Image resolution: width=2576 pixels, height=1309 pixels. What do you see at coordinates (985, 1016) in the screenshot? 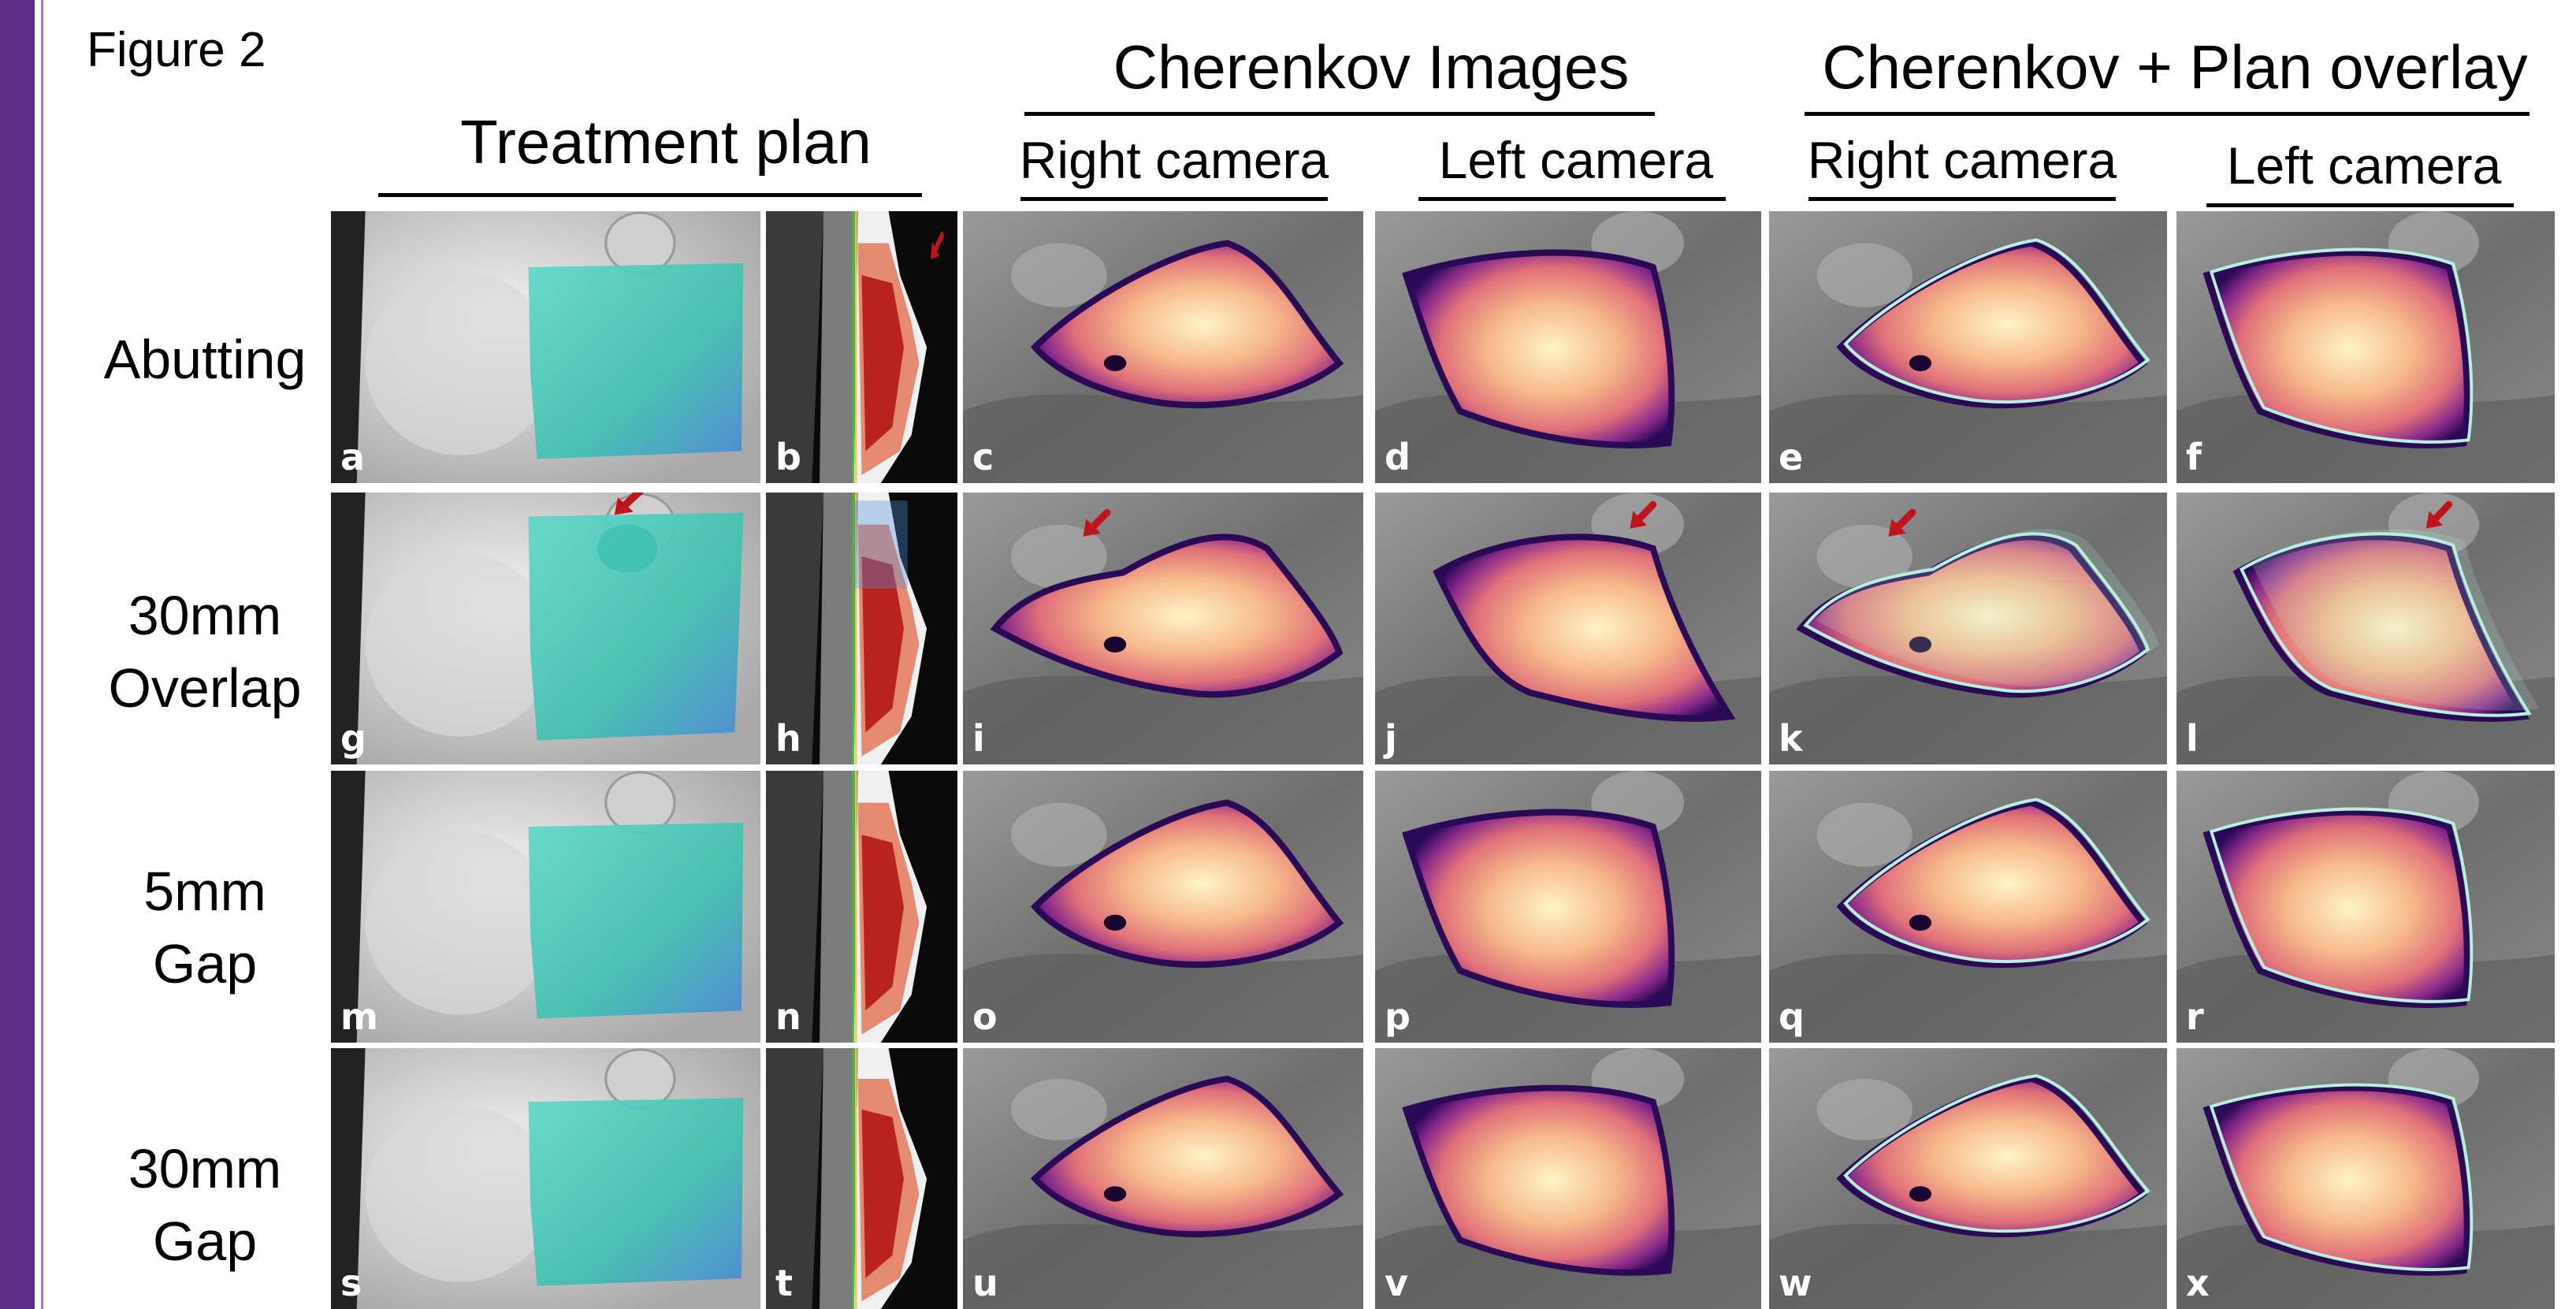
I see `panel-letter-o: o` at bounding box center [985, 1016].